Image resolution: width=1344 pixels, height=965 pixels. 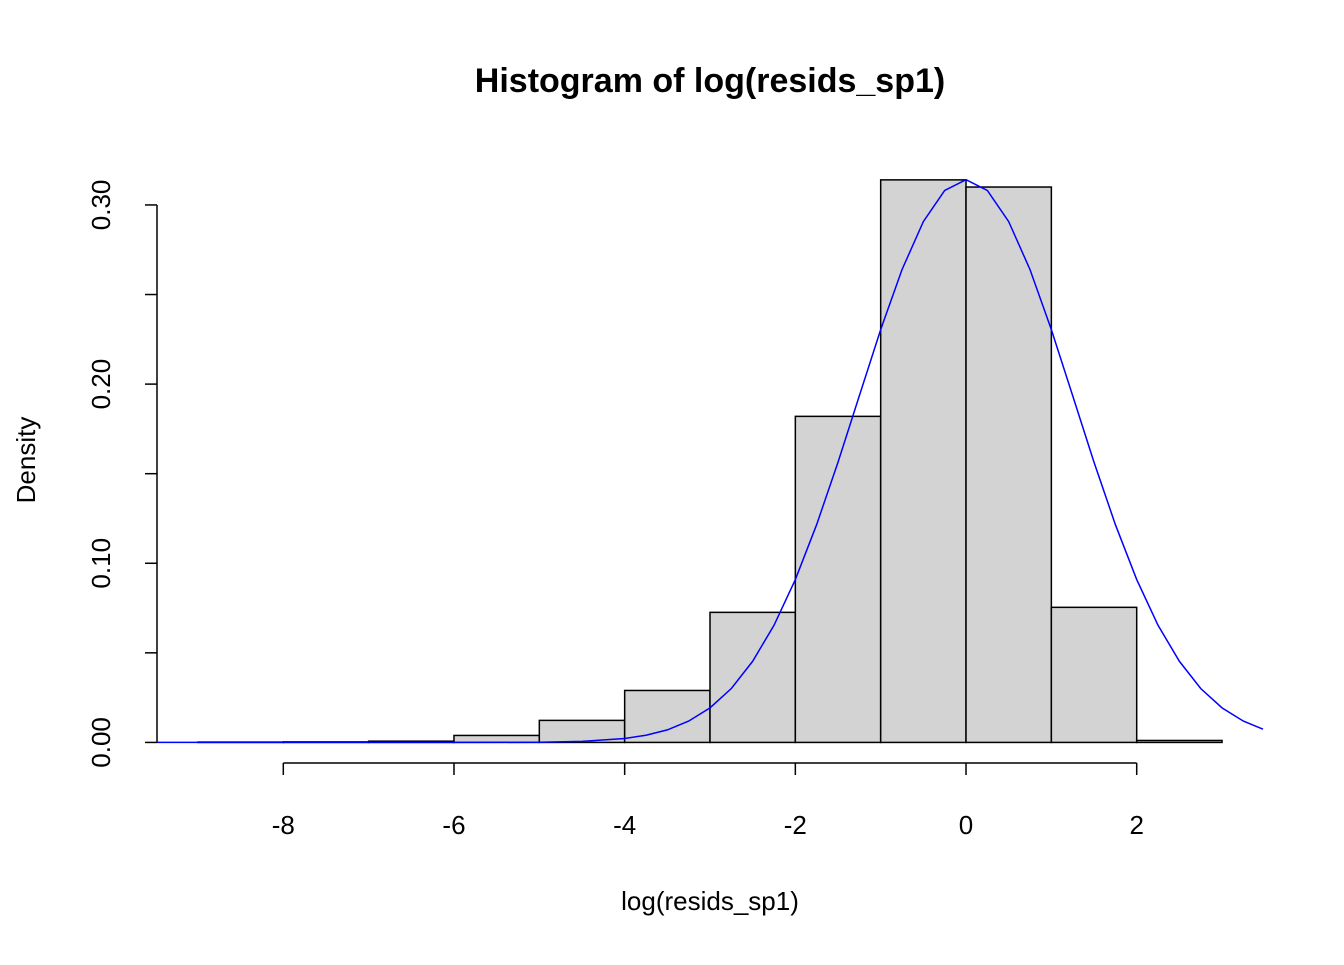 What do you see at coordinates (624, 825) in the screenshot?
I see `x-tick-label: -4` at bounding box center [624, 825].